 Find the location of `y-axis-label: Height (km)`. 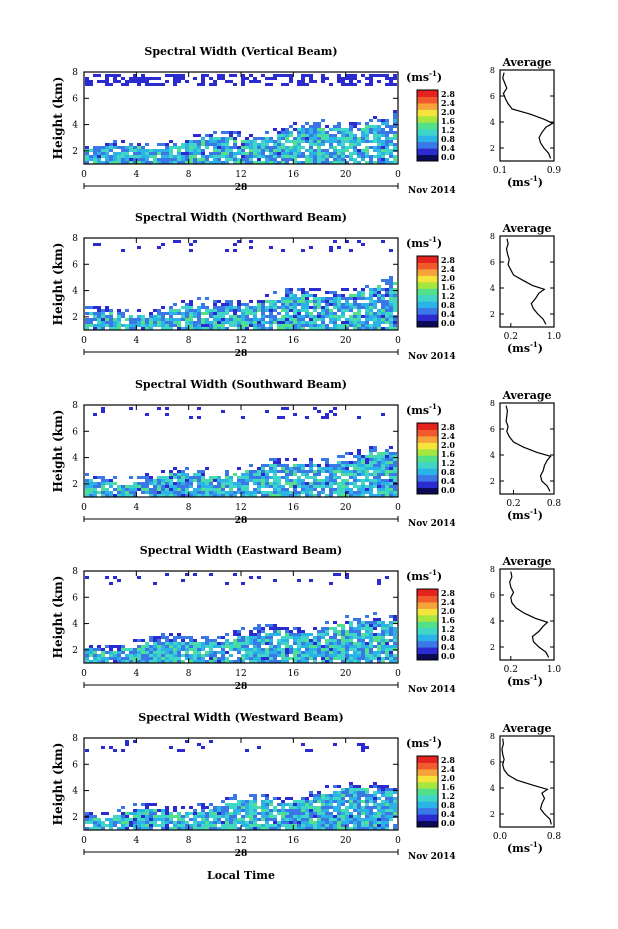

y-axis-label: Height (km) is located at coordinates (58, 118).